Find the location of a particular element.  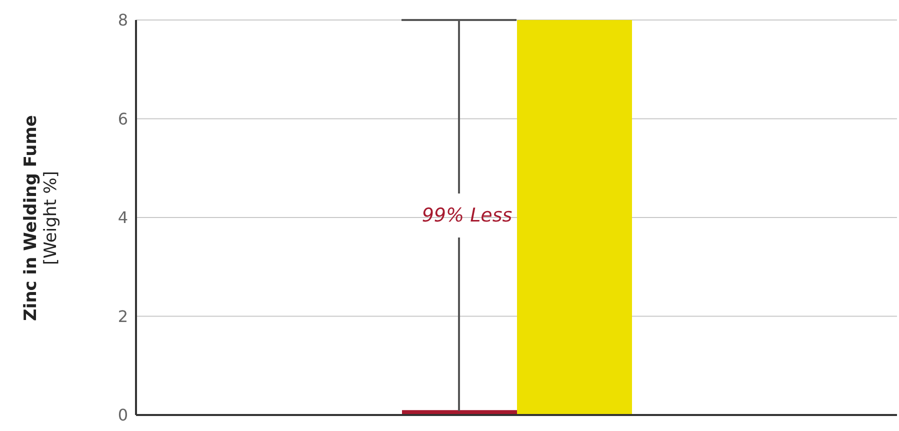

y-axis-title: Zinc in Welding Fume [Weight %] is located at coordinates (41, 218).